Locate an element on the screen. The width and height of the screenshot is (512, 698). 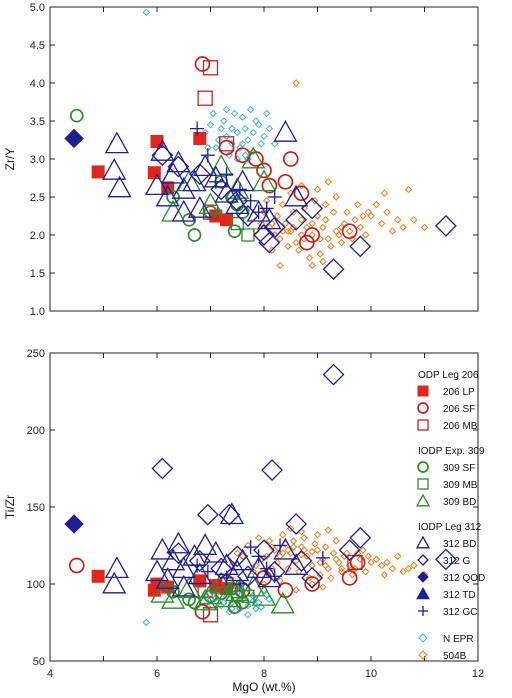
legend-group-title: IODP Leg 312 is located at coordinates (450, 527).